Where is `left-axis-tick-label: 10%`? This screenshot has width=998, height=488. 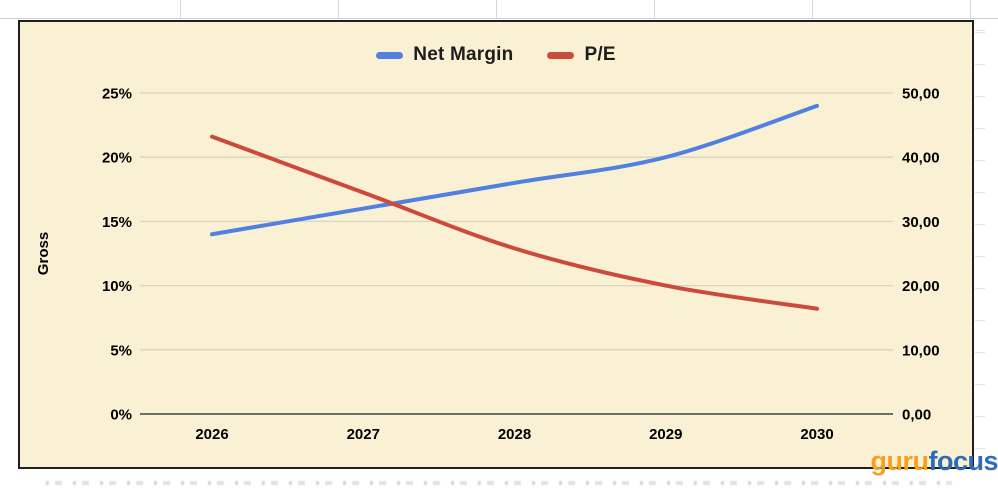
left-axis-tick-label: 10% is located at coordinates (117, 286).